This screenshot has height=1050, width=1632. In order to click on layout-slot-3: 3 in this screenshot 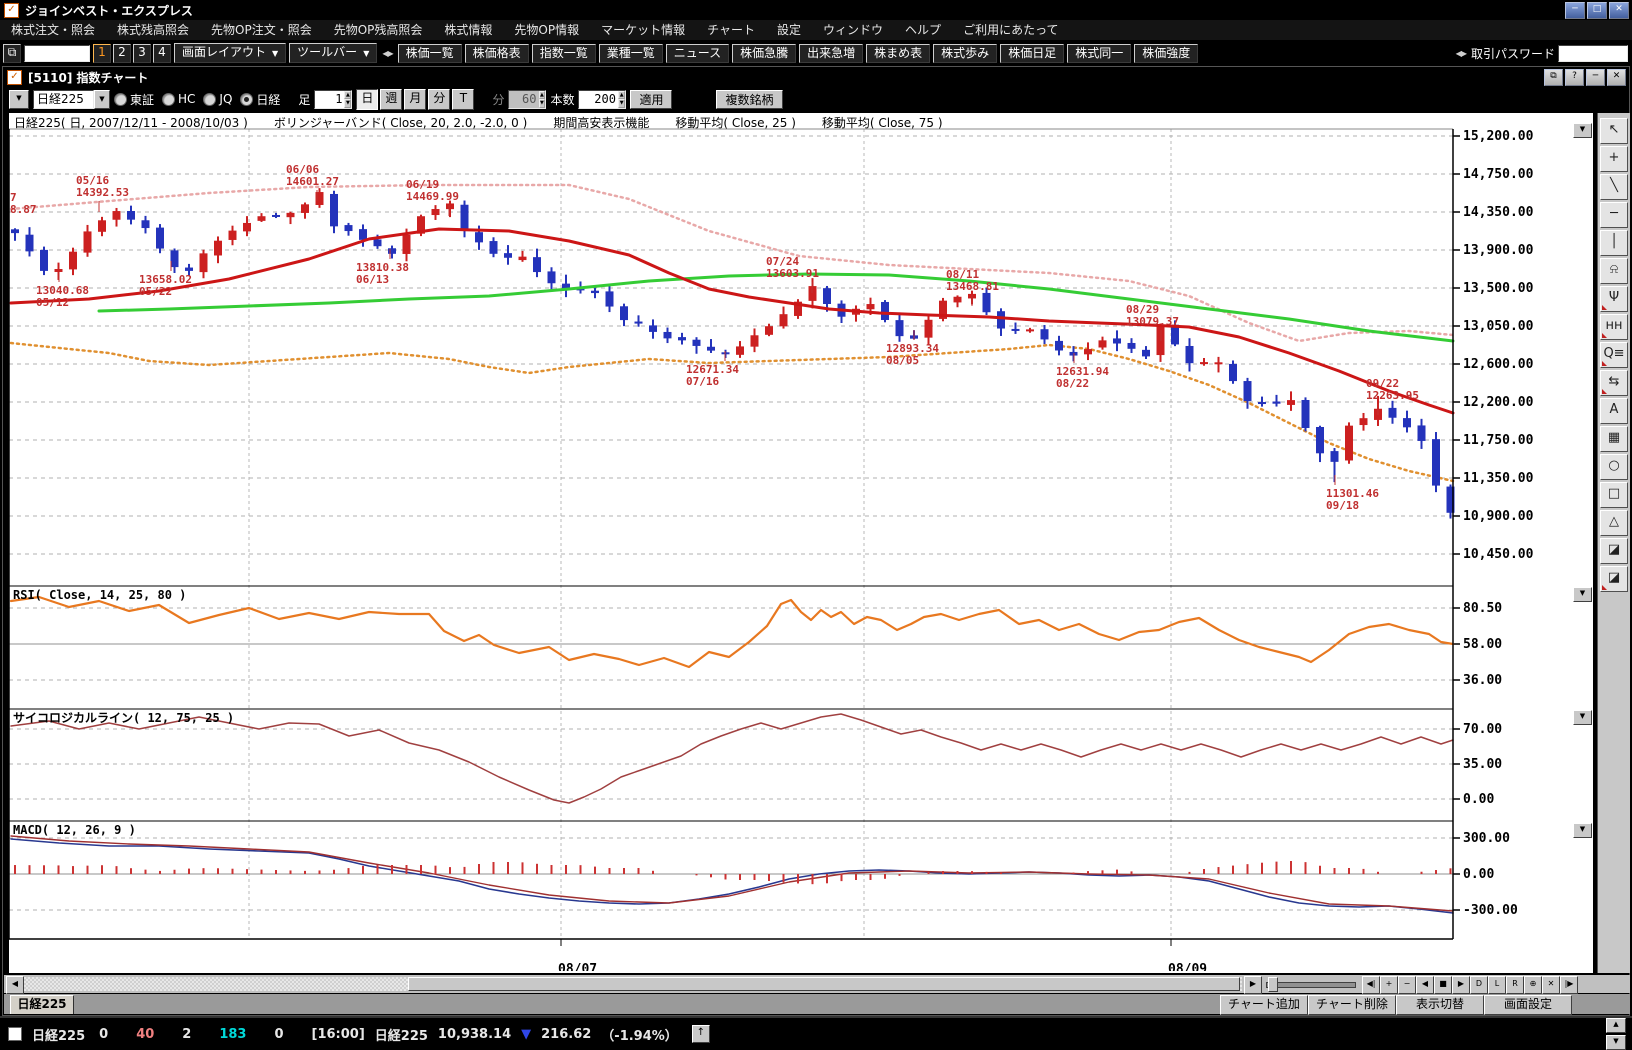, I will do `click(142, 53)`.